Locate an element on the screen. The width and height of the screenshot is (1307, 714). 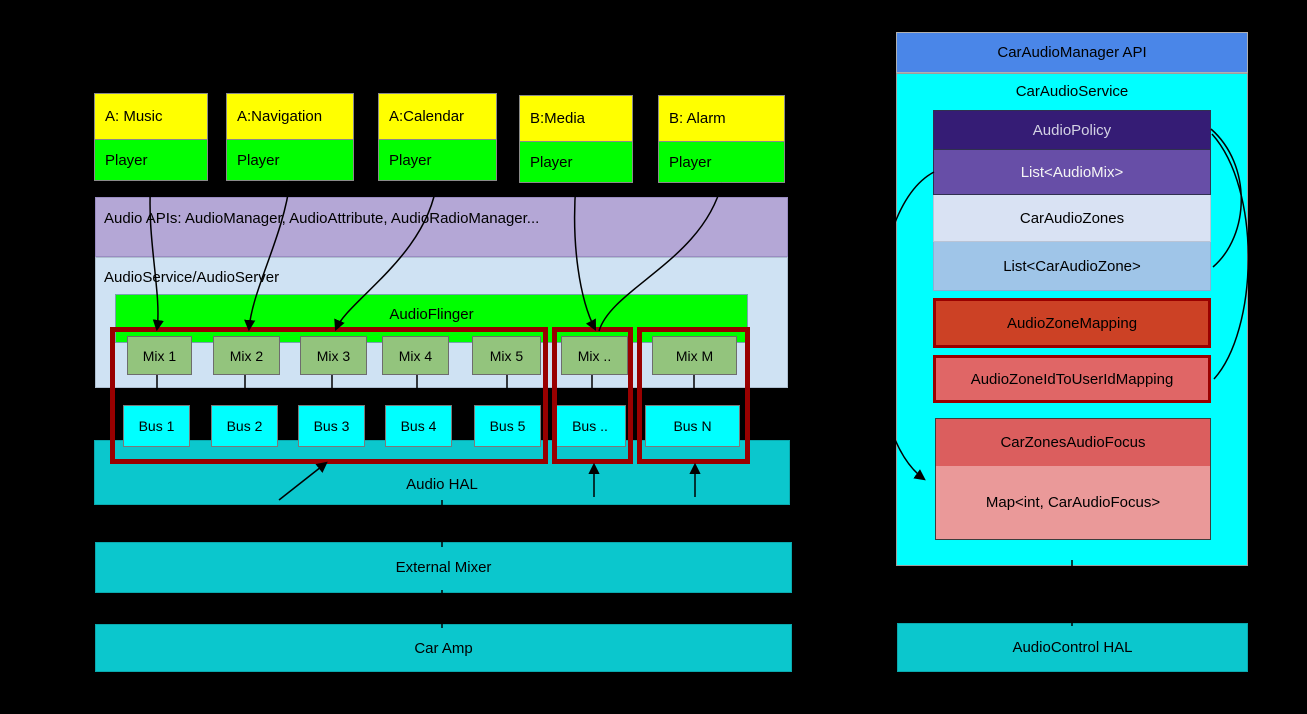
bus-label: Bus 3 is located at coordinates (331, 426).